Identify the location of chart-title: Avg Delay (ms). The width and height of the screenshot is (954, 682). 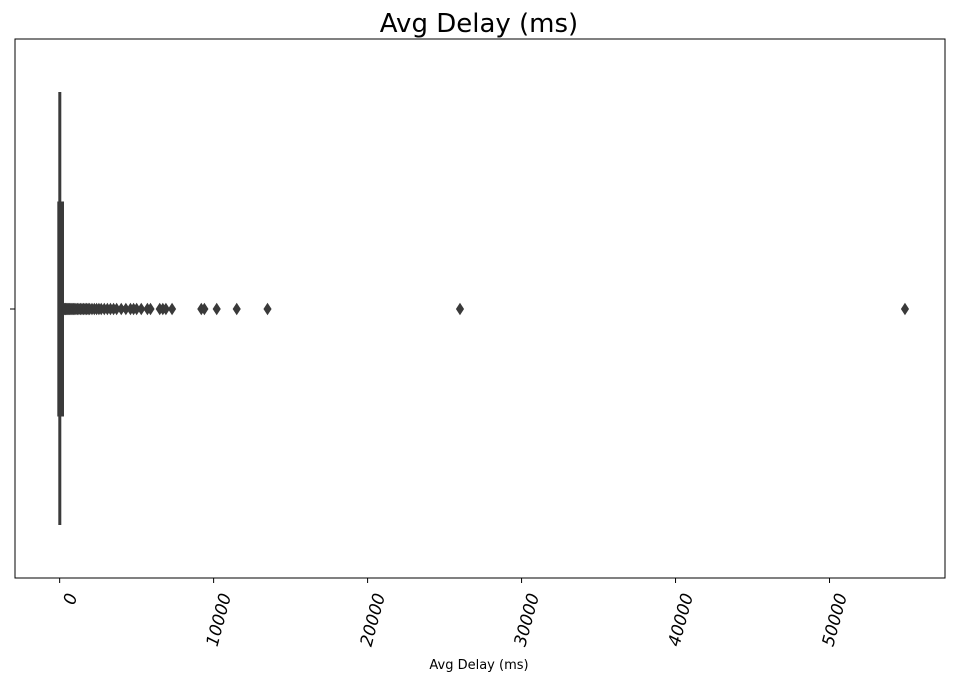
(479, 24).